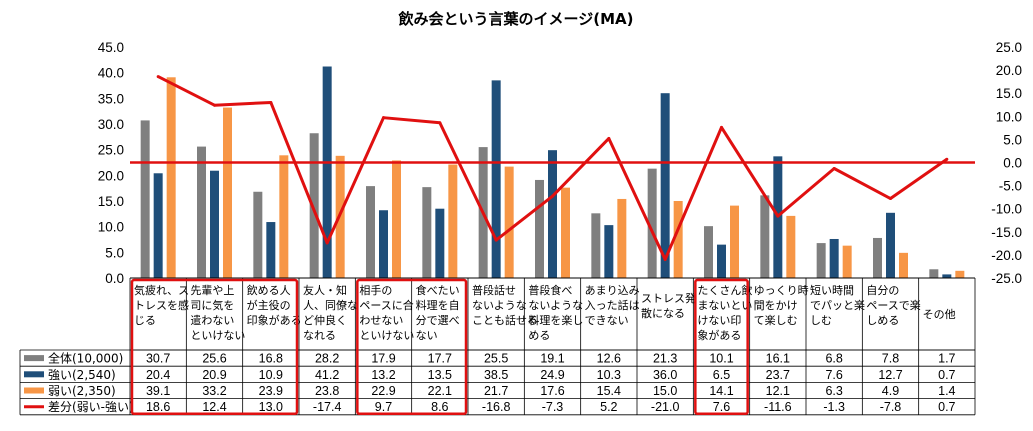 This screenshot has width=1033, height=431. Describe the element at coordinates (111, 73) in the screenshot. I see `y-left-tick-label: 40.0` at that location.